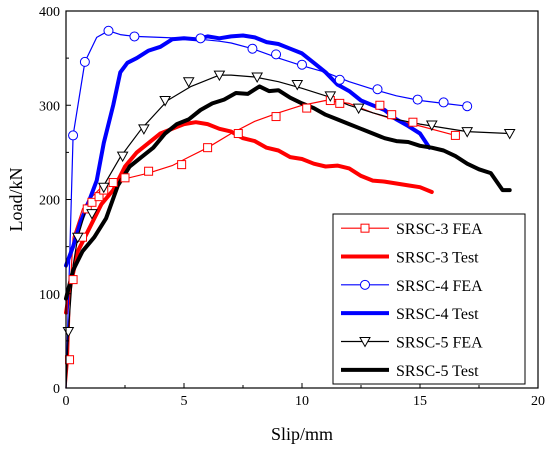  I want to click on x-tick-label: 15, so click(420, 401).